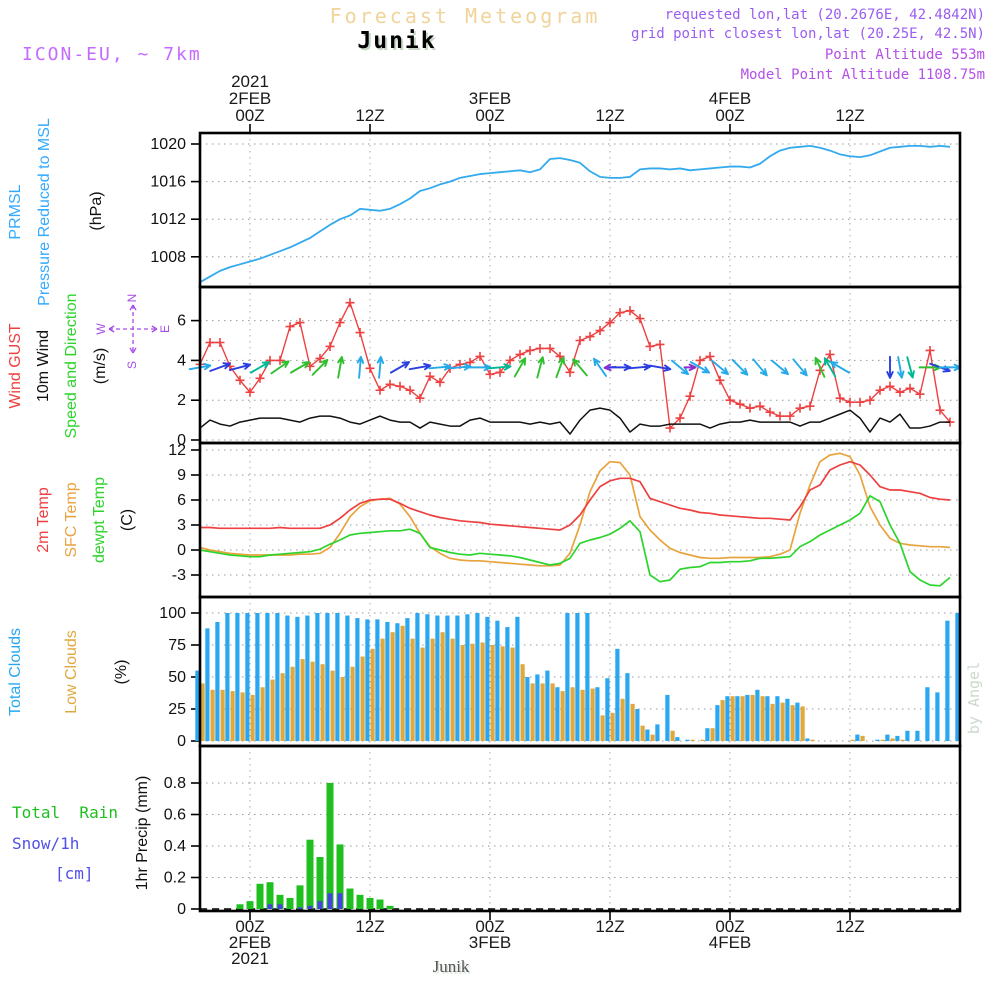  I want to click on label-total-rain: Total Rain, so click(65, 812).